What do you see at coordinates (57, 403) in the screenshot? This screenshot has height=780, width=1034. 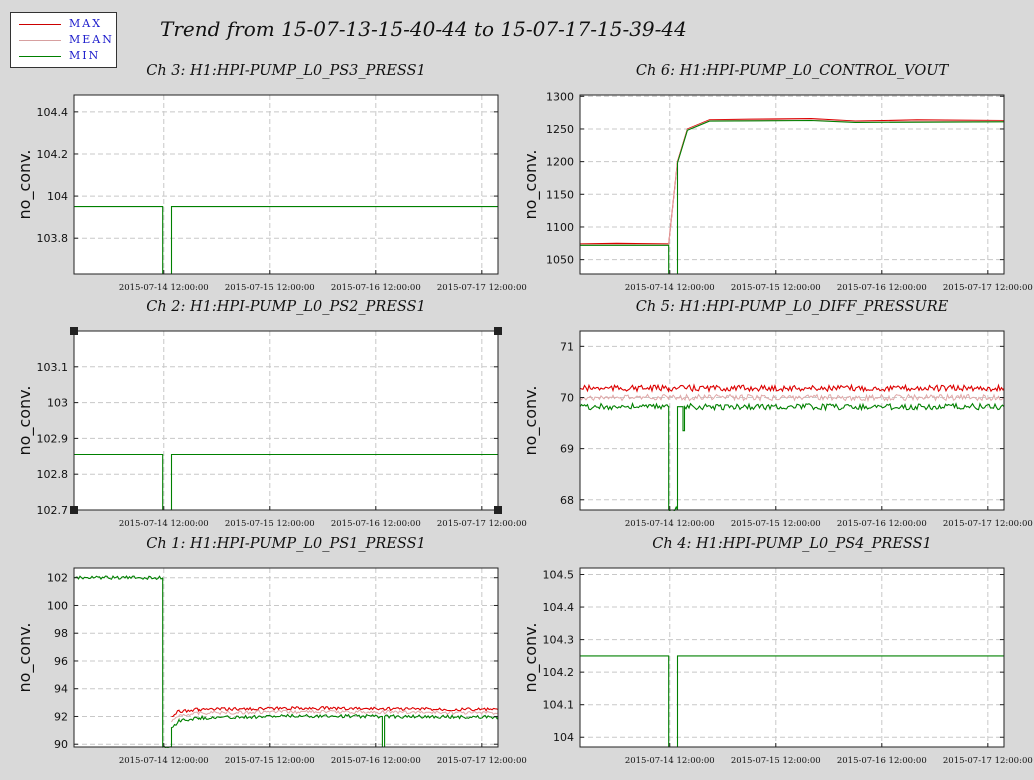 I see `y-tick-label: 103` at bounding box center [57, 403].